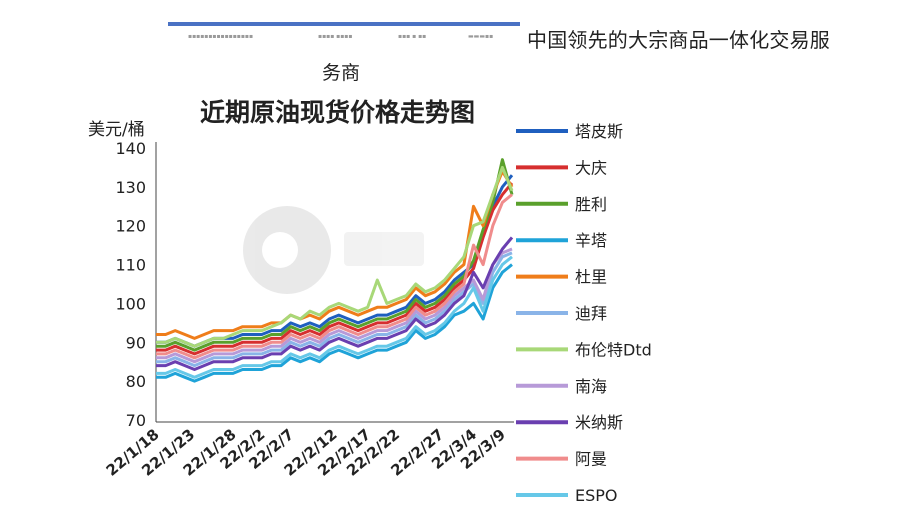 This screenshot has height=532, width=920. Describe the element at coordinates (136, 420) in the screenshot. I see `y-tick-label: 70` at that location.